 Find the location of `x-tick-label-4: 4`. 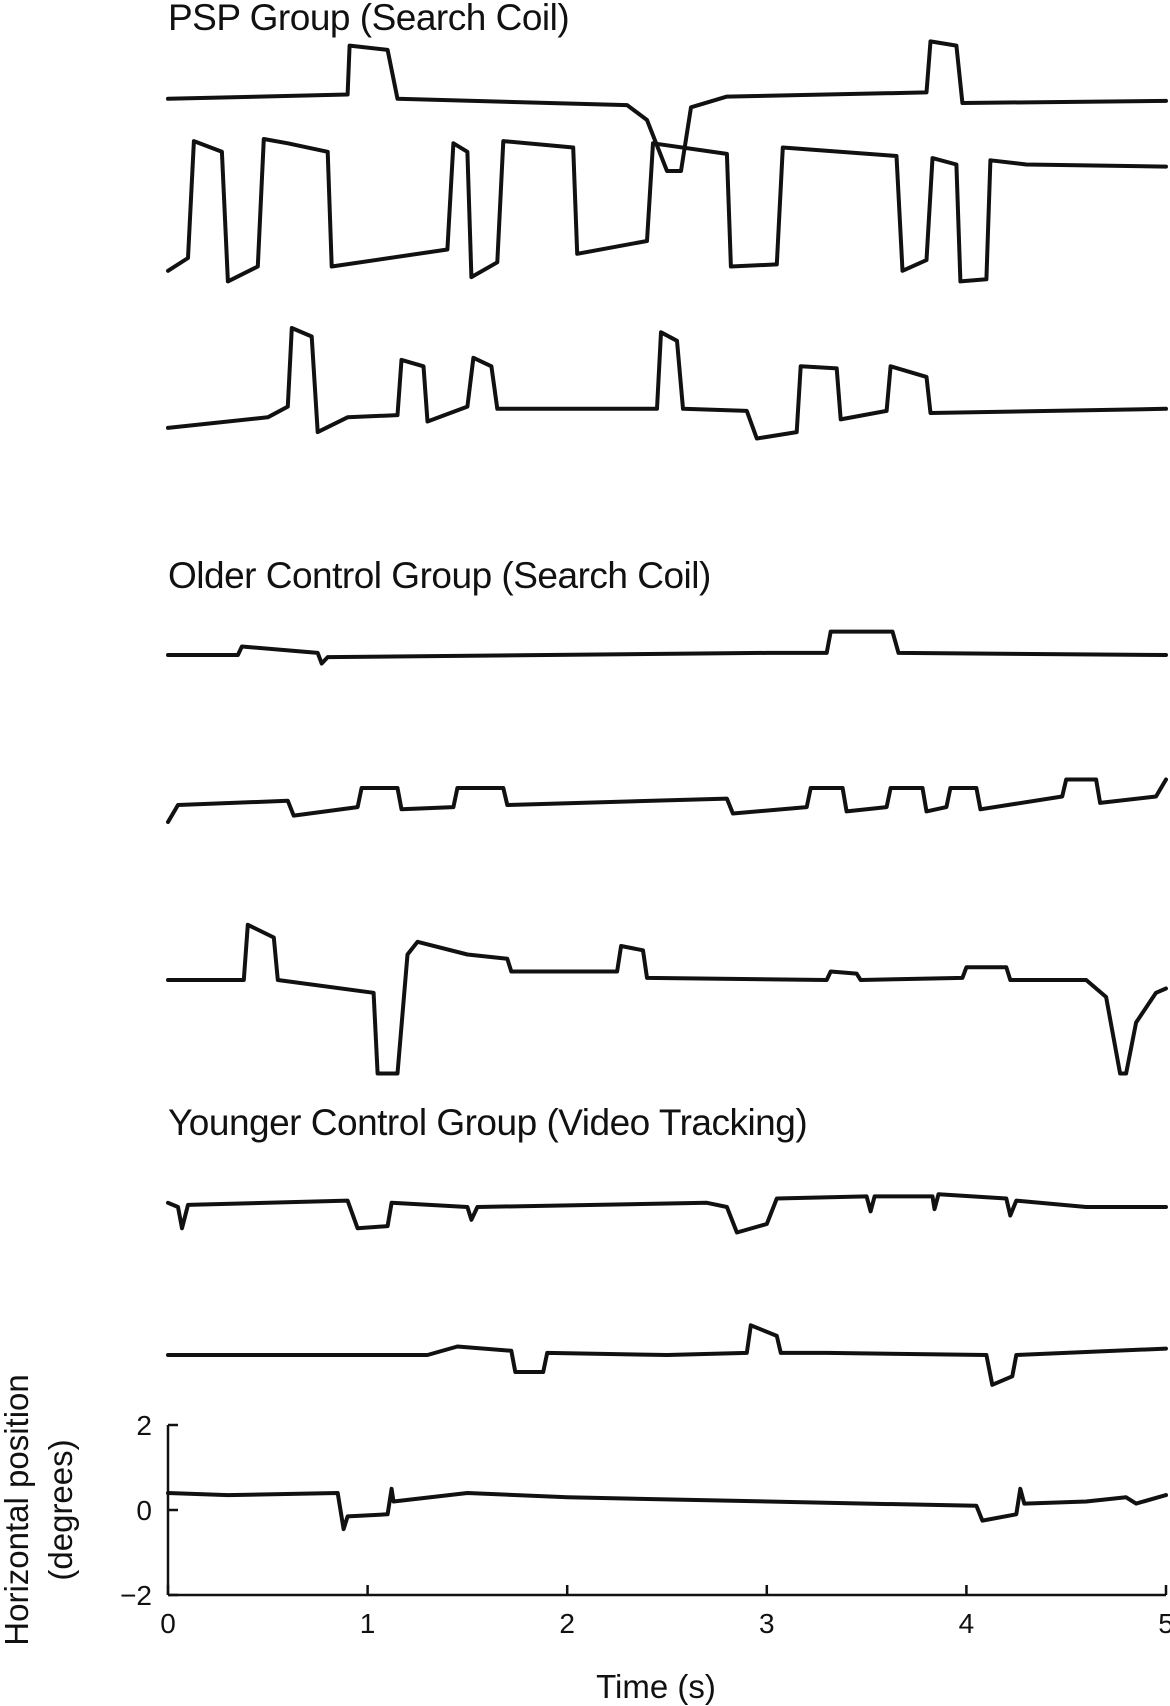

x-tick-label-4: 4 is located at coordinates (967, 1623).